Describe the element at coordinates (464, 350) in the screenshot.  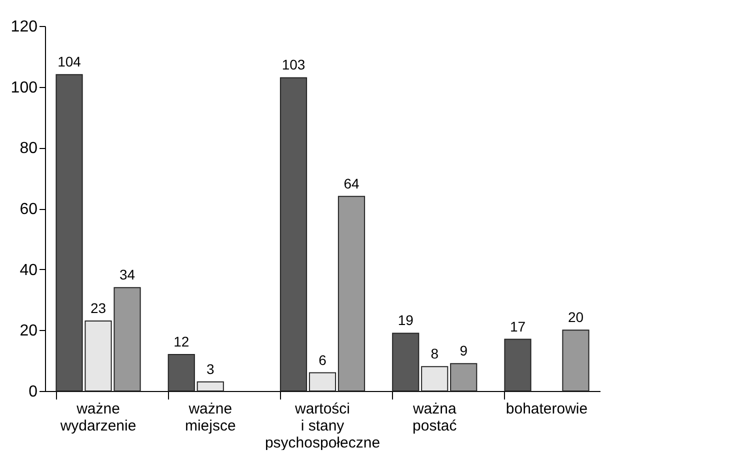
I see `data-label: 9` at that location.